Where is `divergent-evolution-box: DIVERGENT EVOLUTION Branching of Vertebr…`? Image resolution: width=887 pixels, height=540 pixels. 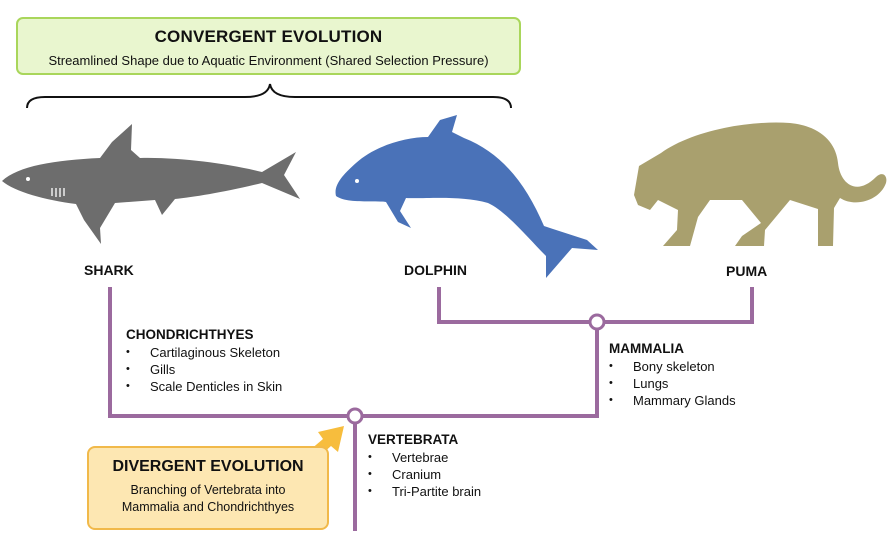 divergent-evolution-box: DIVERGENT EVOLUTION Branching of Vertebr… is located at coordinates (208, 488).